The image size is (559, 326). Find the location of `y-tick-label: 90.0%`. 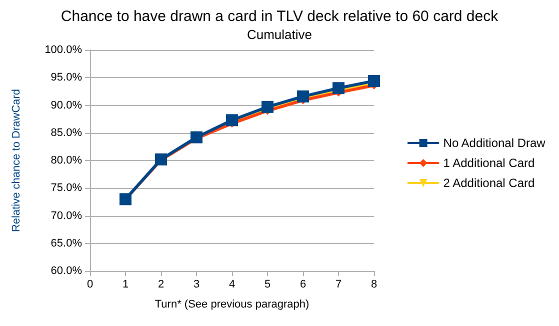

y-tick-label: 90.0% is located at coordinates (66, 105).